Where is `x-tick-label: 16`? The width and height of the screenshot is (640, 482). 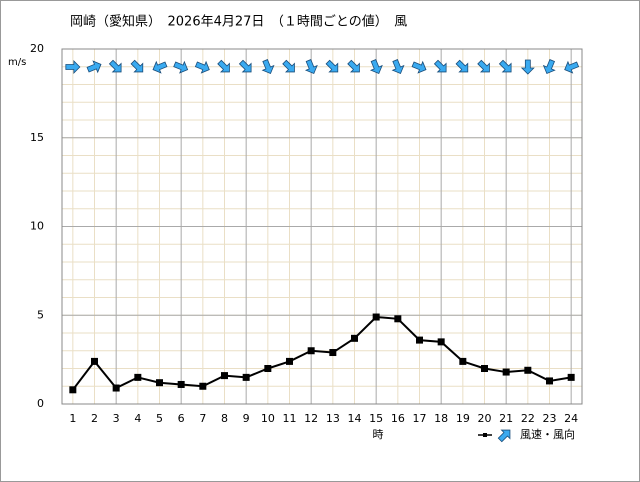
x-tick-label: 16 is located at coordinates (398, 418).